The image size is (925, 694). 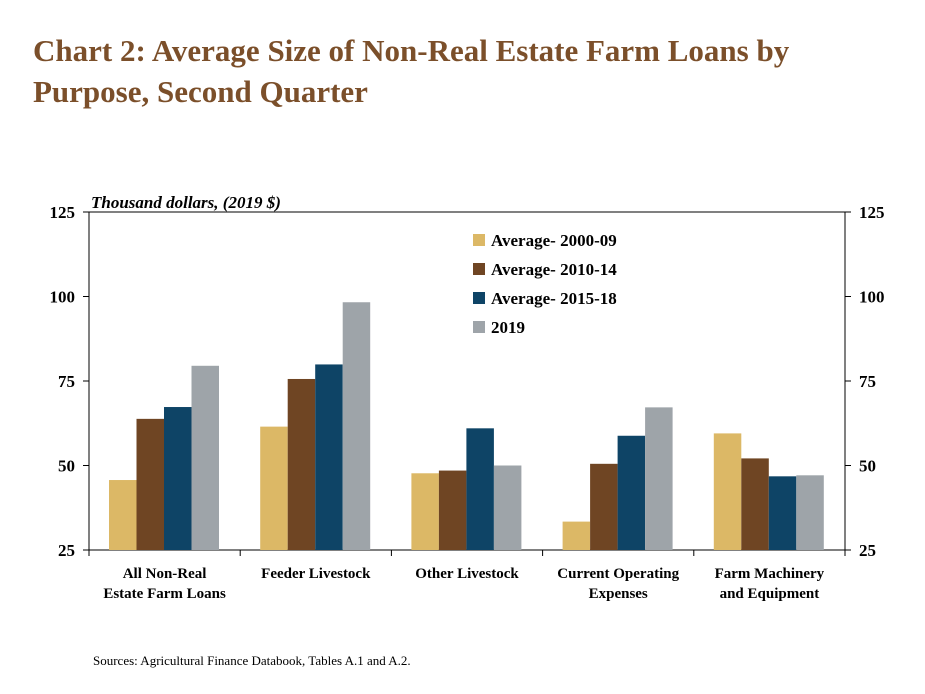 I want to click on y-tick-label-left: 50, so click(x=66, y=466).